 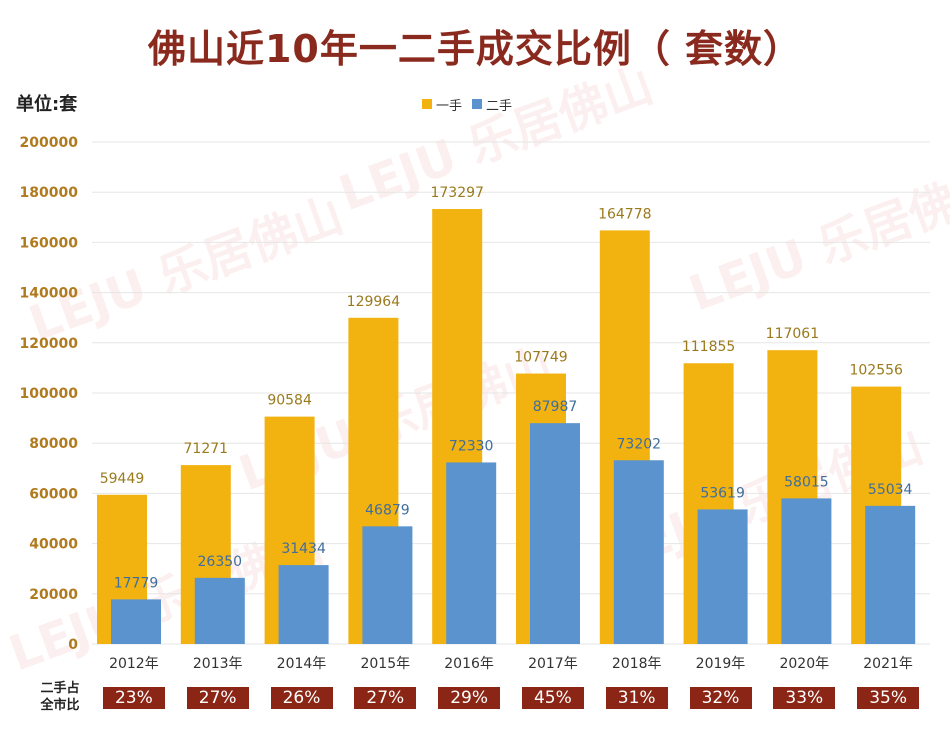 I want to click on legend-swatch-second-hand, so click(x=477, y=104).